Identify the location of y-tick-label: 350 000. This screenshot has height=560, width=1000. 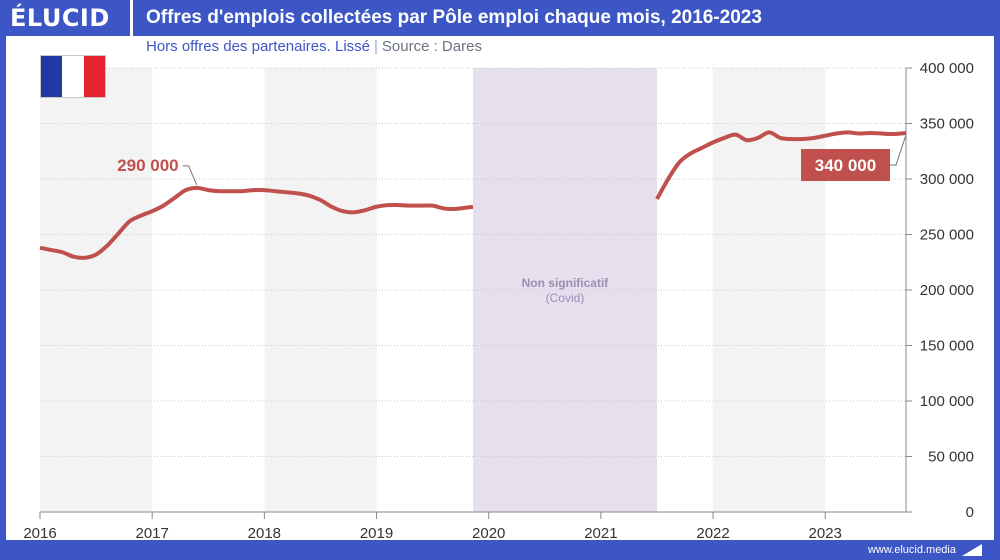
(947, 124).